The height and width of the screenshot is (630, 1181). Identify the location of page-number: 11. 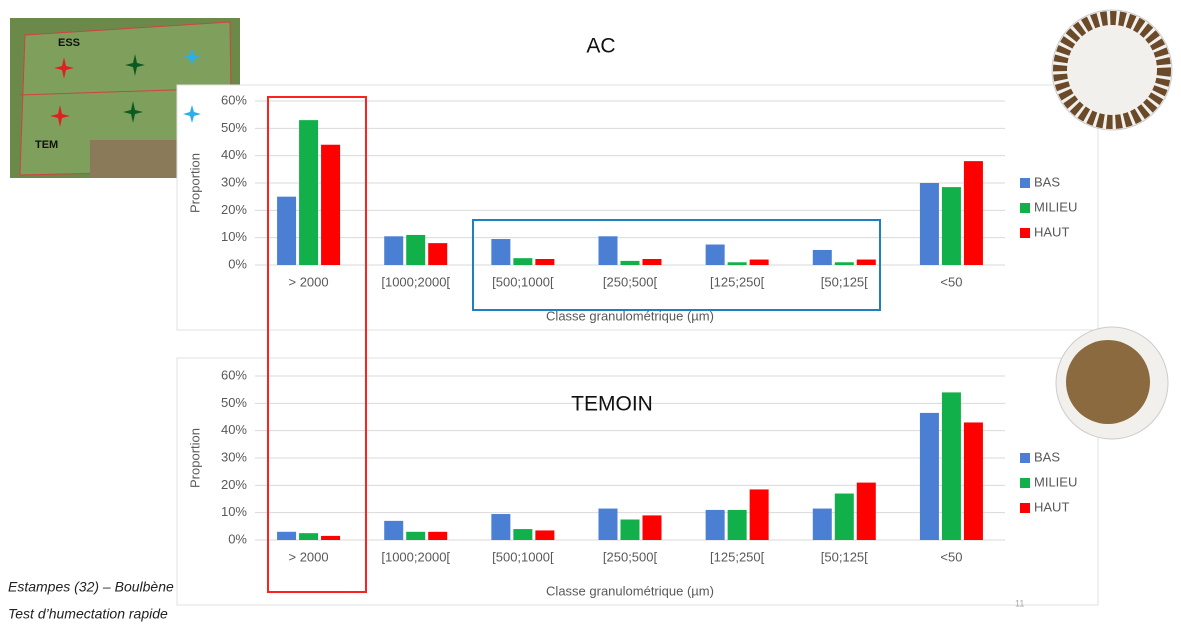
(1019, 603).